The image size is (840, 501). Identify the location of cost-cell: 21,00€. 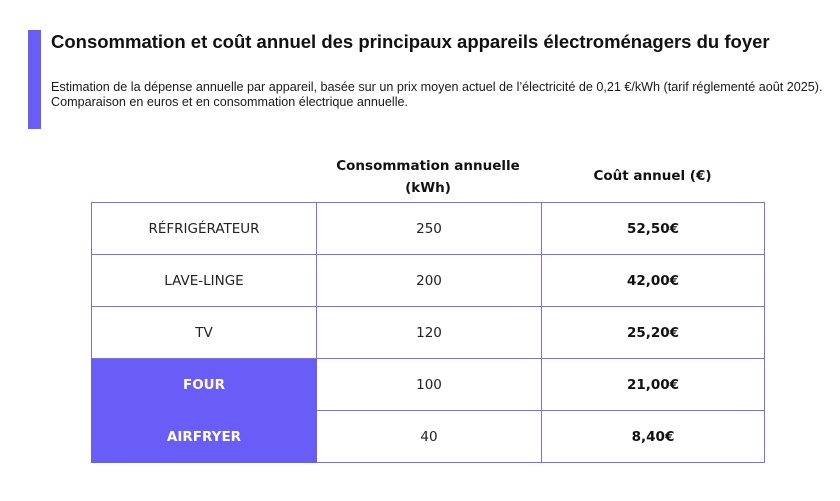
(653, 384).